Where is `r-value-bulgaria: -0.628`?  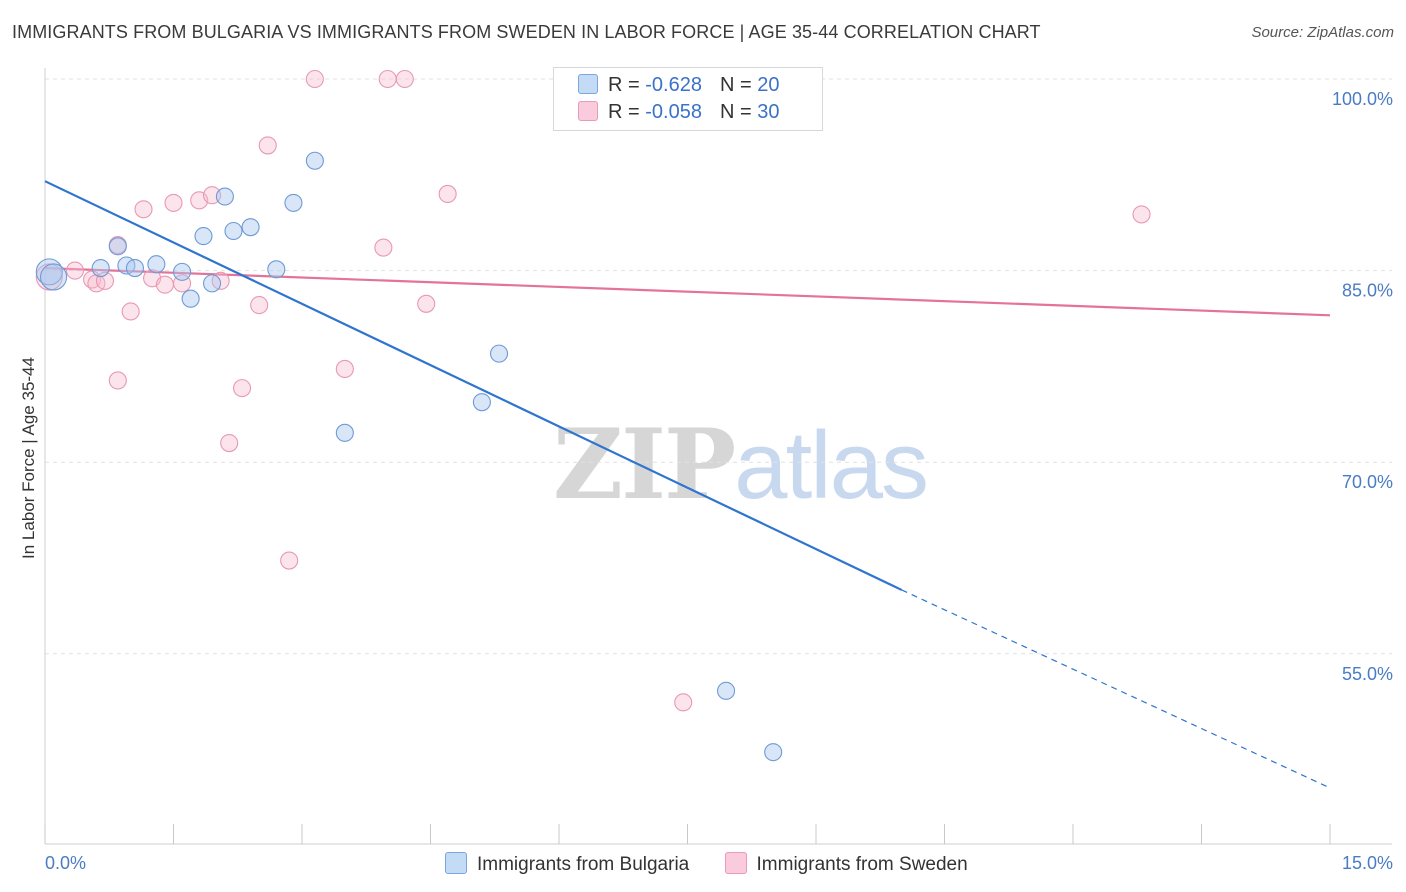
r-value-bulgaria: -0.628 is located at coordinates (673, 85).